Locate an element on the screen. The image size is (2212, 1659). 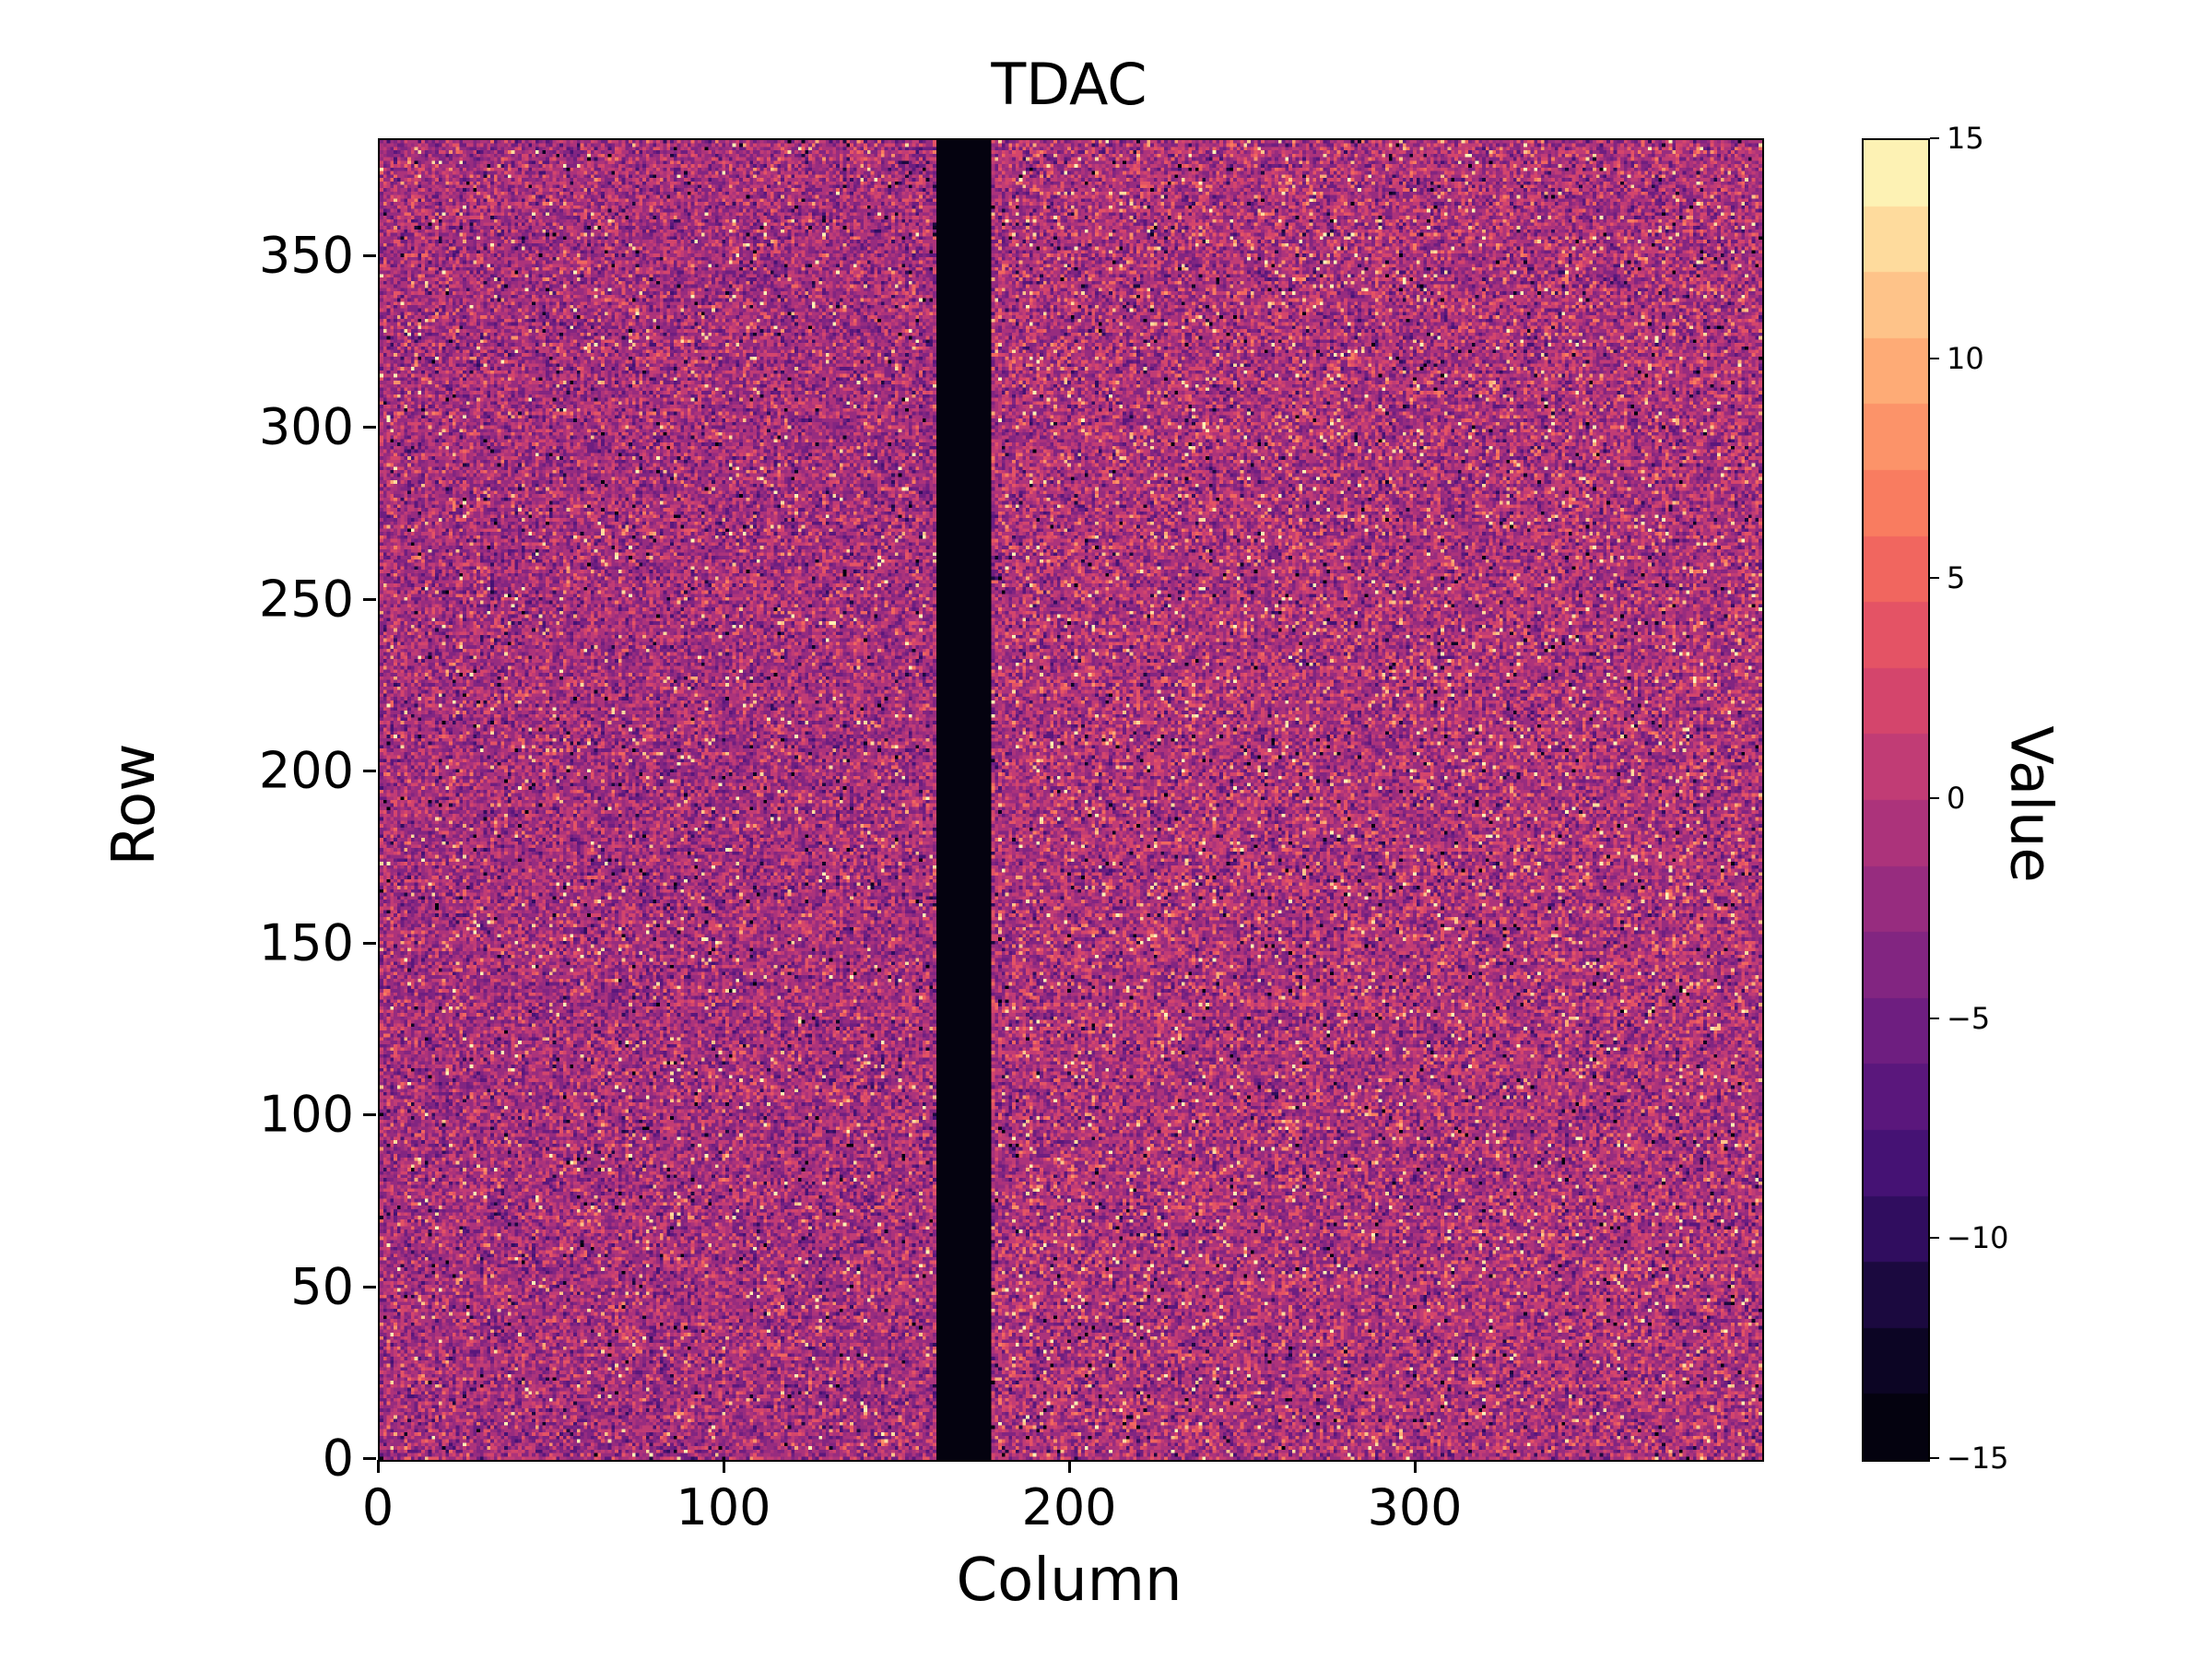
colorbar-tick-label: 5 is located at coordinates (1956, 578).